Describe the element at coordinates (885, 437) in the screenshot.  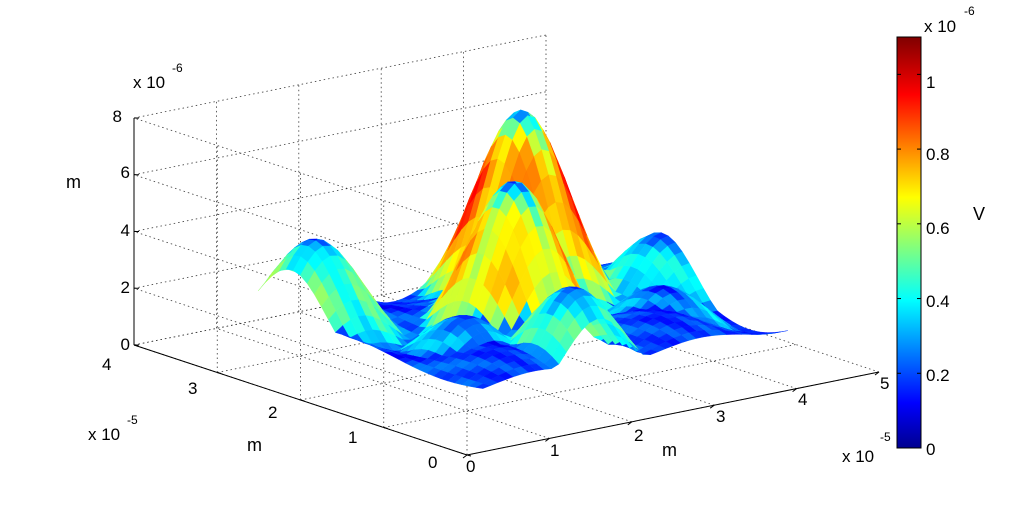
I see `x-exponent: -5` at that location.